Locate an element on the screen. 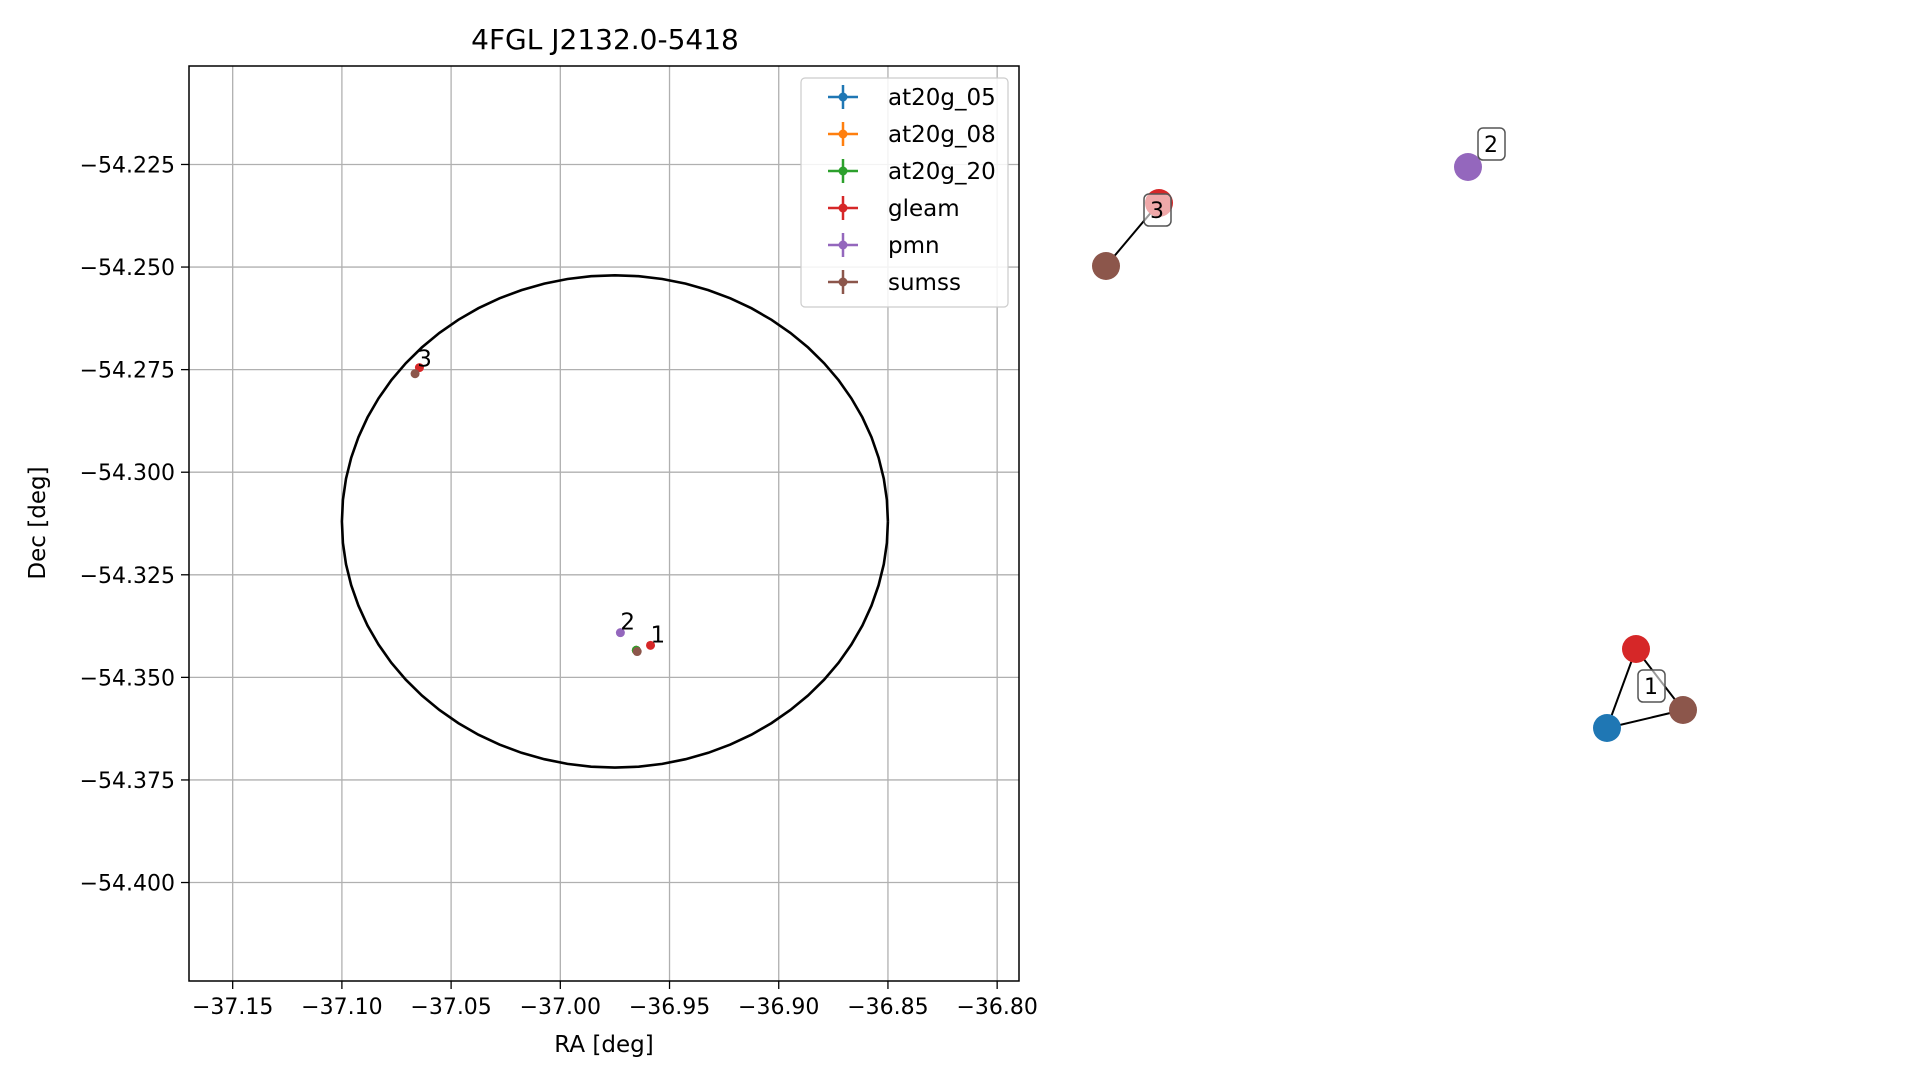  marker-pmn is located at coordinates (620, 633).